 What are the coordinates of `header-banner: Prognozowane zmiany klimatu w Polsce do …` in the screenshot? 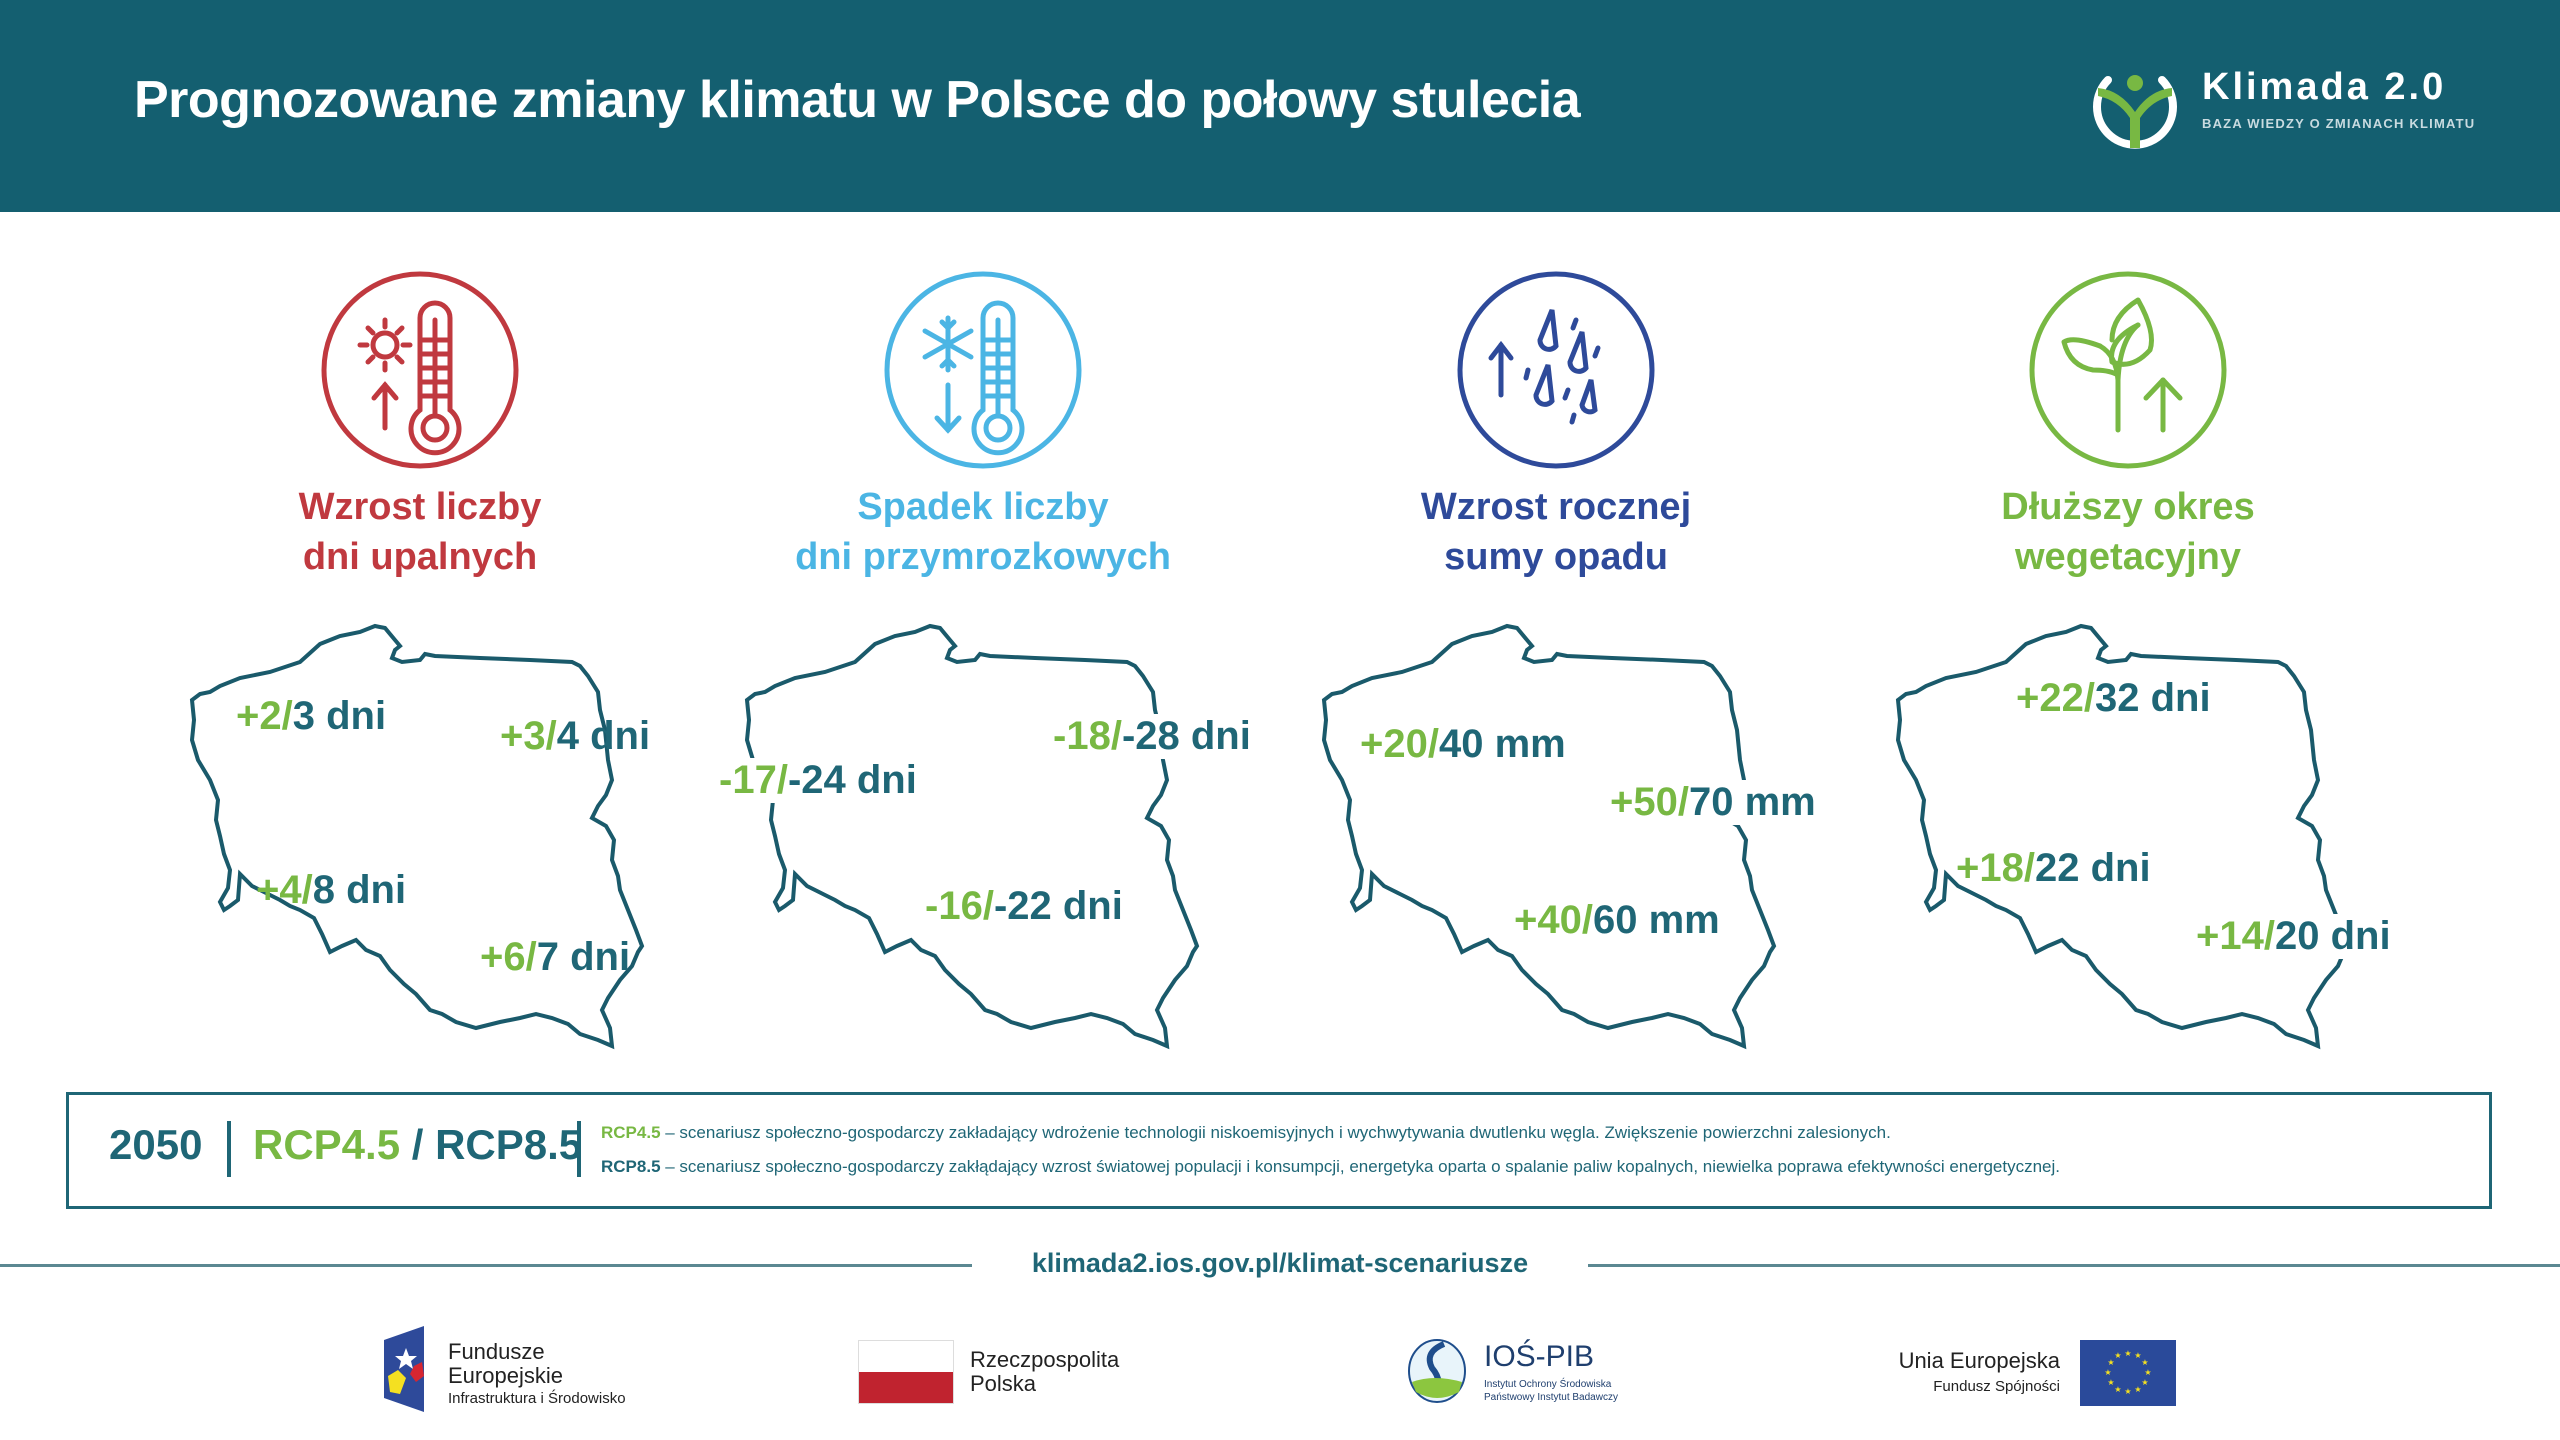 It's located at (1280, 106).